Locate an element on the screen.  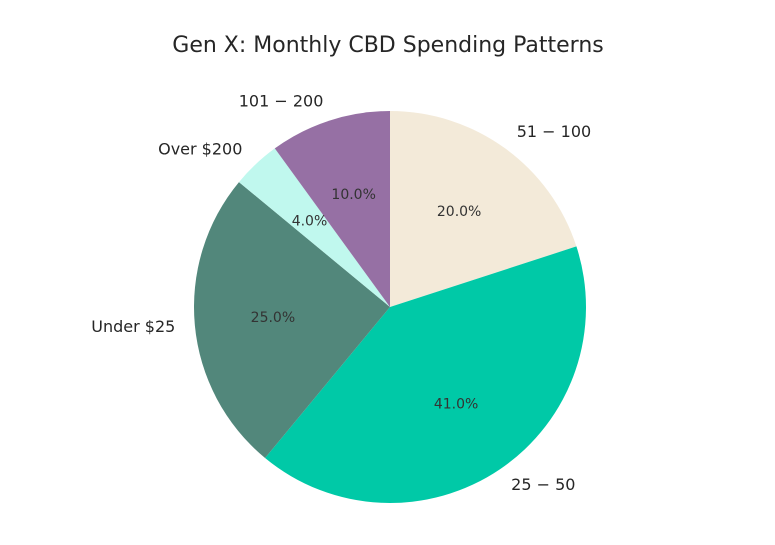
slice-percent-labels: 20.0% 41.0% 25.0% 4.0%10.0% is located at coordinates (366, 299).